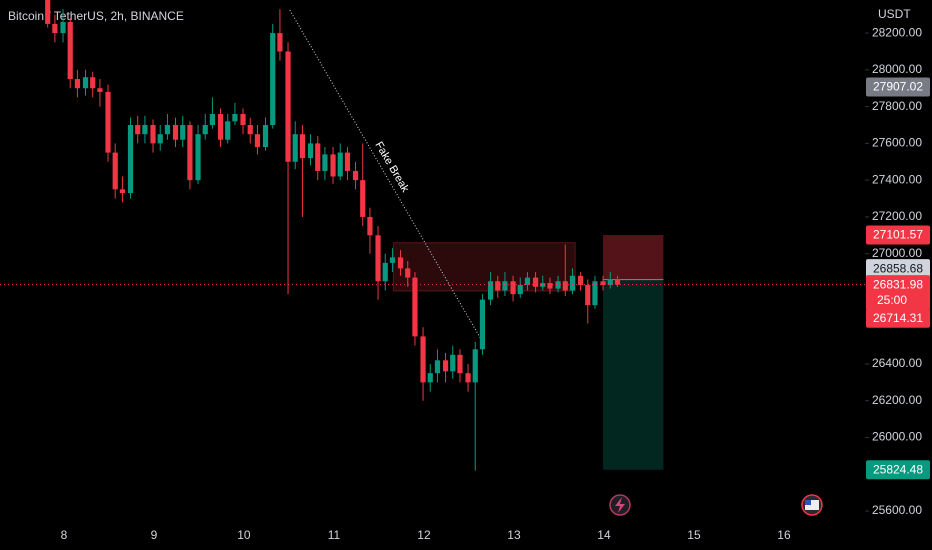  What do you see at coordinates (897, 216) in the screenshot?
I see `y-tick-label: 27200.00` at bounding box center [897, 216].